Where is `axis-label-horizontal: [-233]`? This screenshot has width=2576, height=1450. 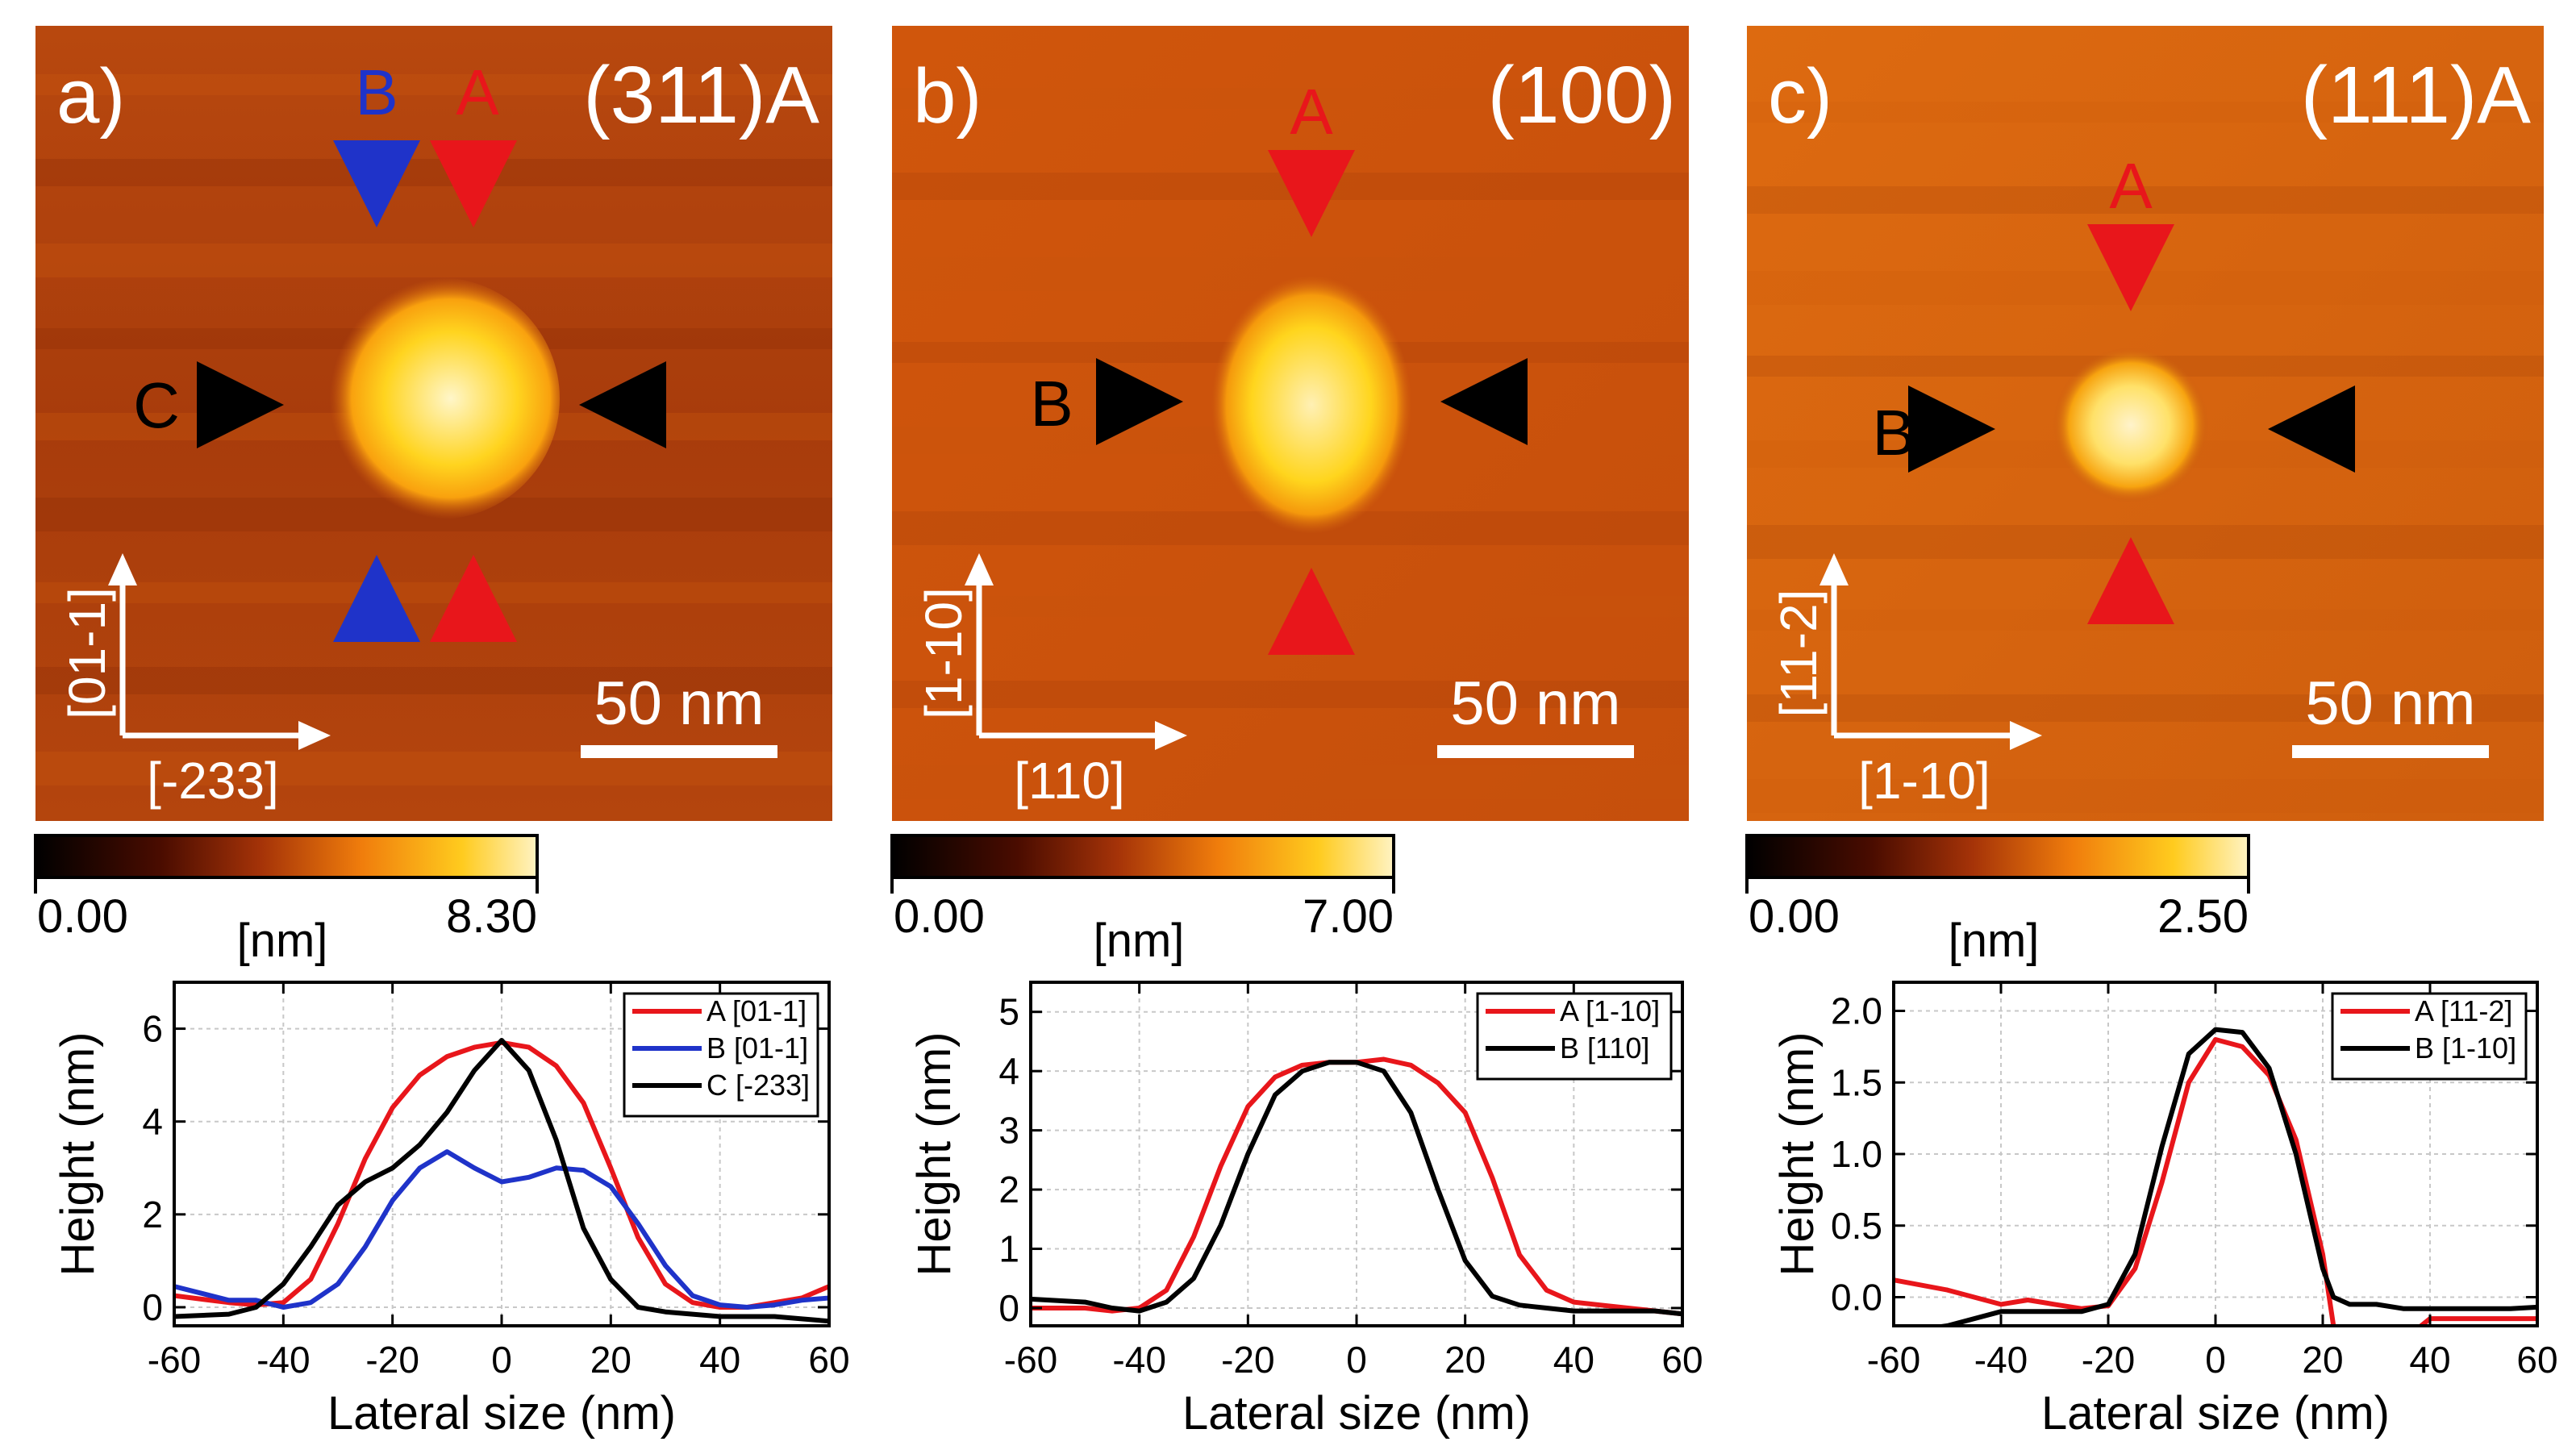 axis-label-horizontal: [-233] is located at coordinates (213, 781).